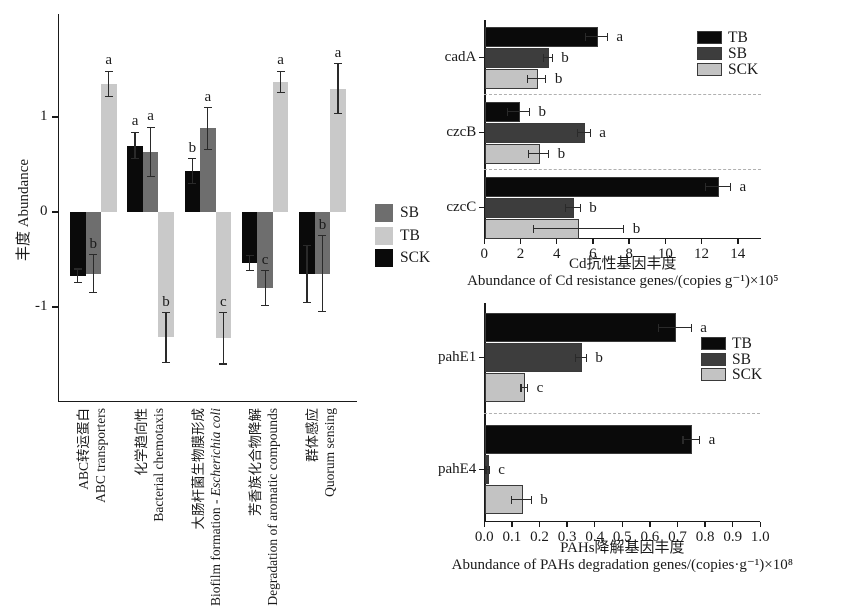  I want to click on category-label-en: Bacterial chemotaxis, so click(158, 465).